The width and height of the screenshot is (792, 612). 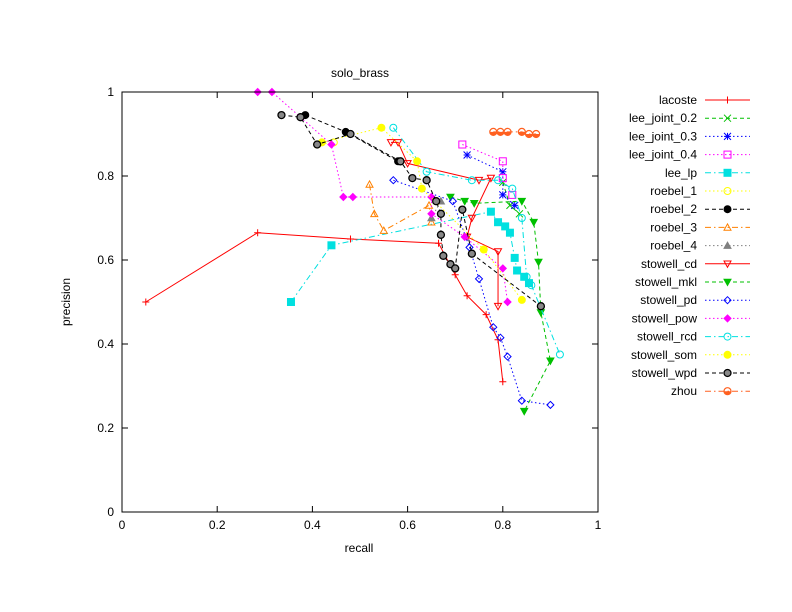 What do you see at coordinates (700, 191) in the screenshot?
I see `legend-item: roebel_1` at bounding box center [700, 191].